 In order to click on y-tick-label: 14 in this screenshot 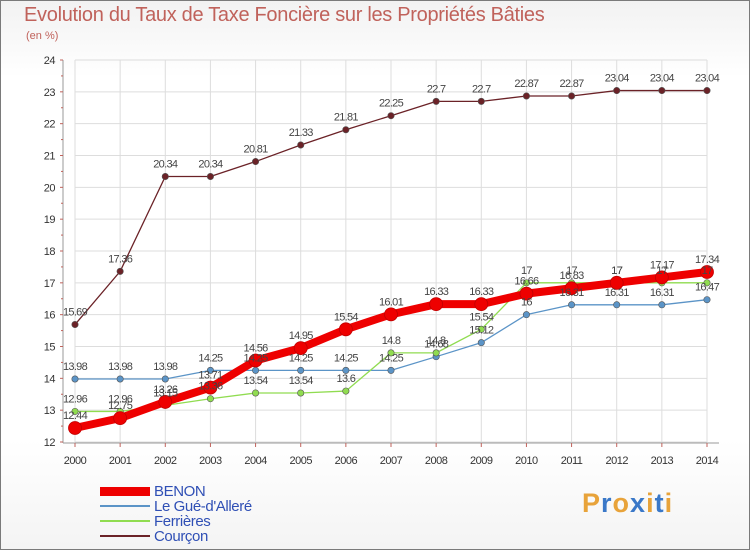, I will do `click(50, 379)`.